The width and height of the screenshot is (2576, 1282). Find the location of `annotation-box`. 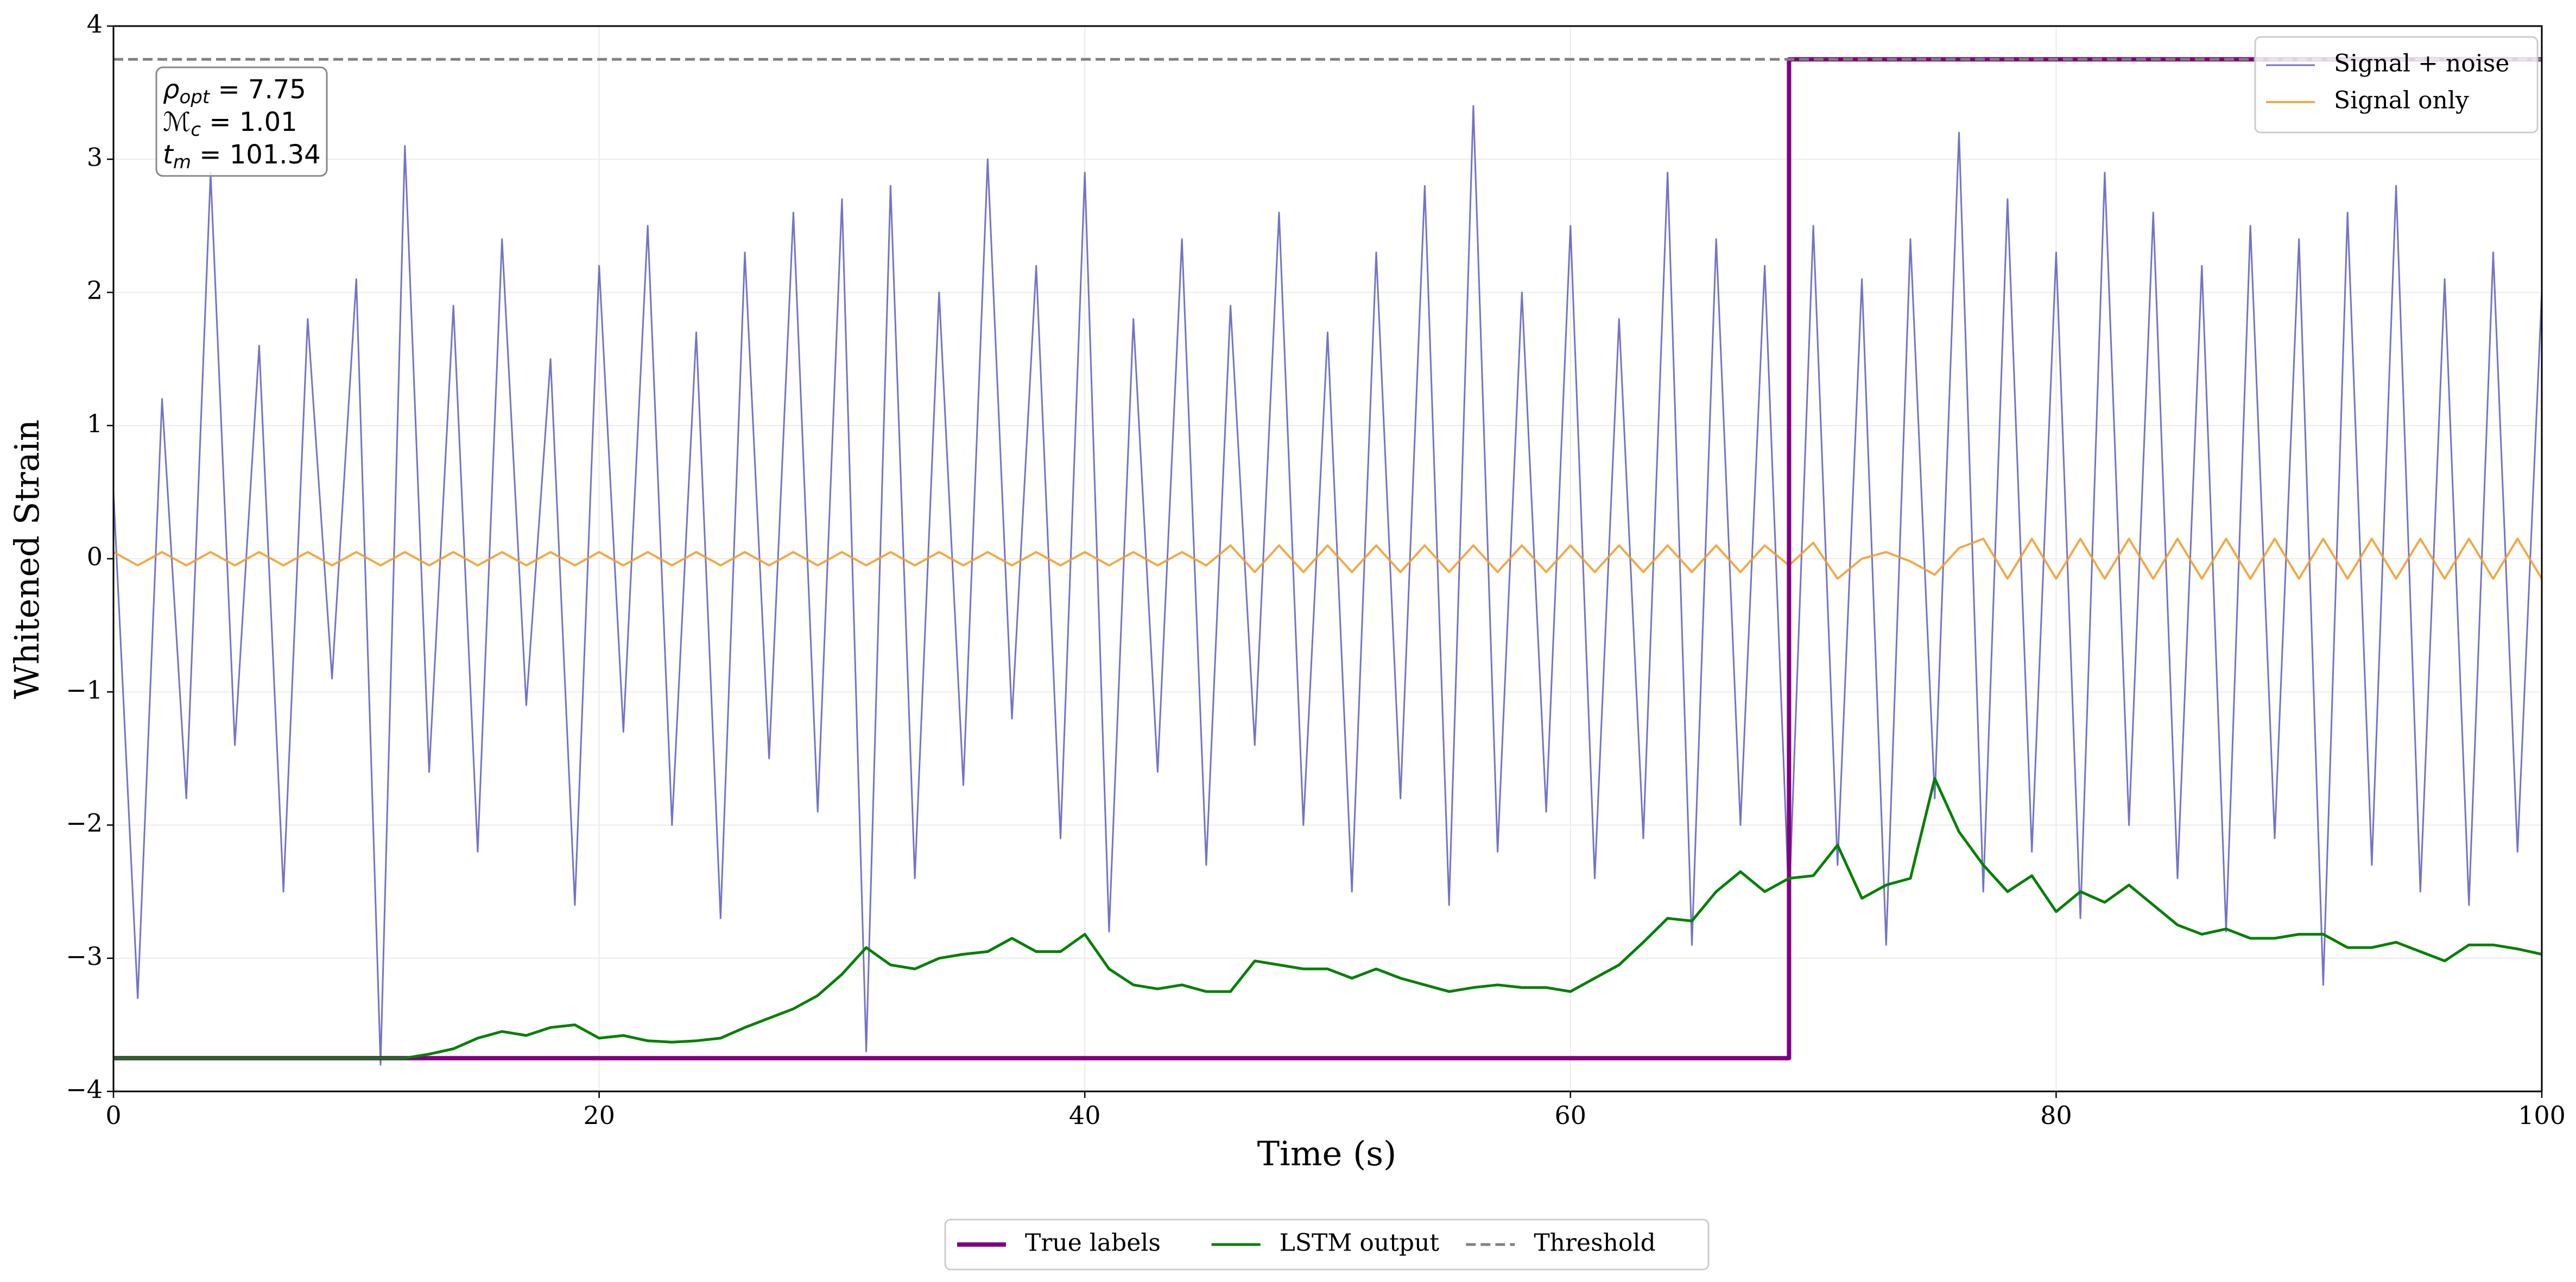

annotation-box is located at coordinates (241, 121).